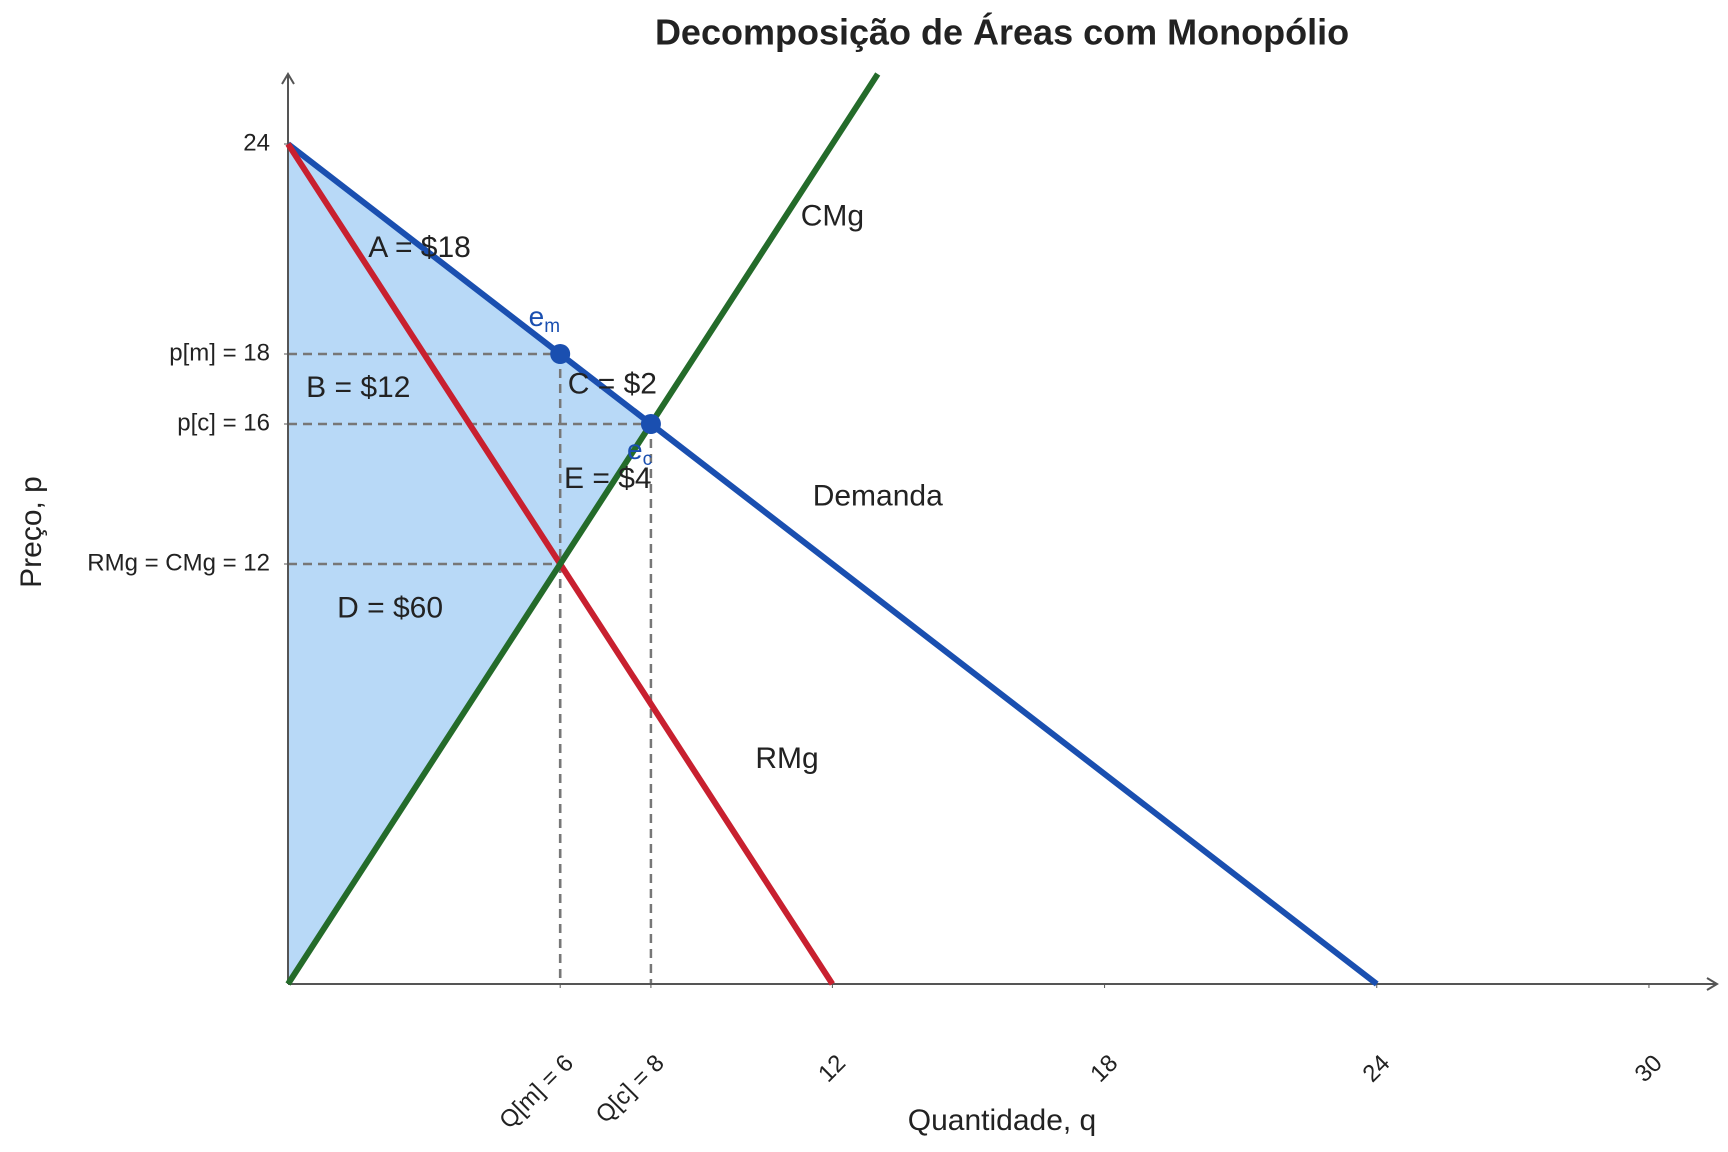 This screenshot has height=1152, width=1728. Describe the element at coordinates (288, 78) in the screenshot. I see `y-axis-arrow` at that location.